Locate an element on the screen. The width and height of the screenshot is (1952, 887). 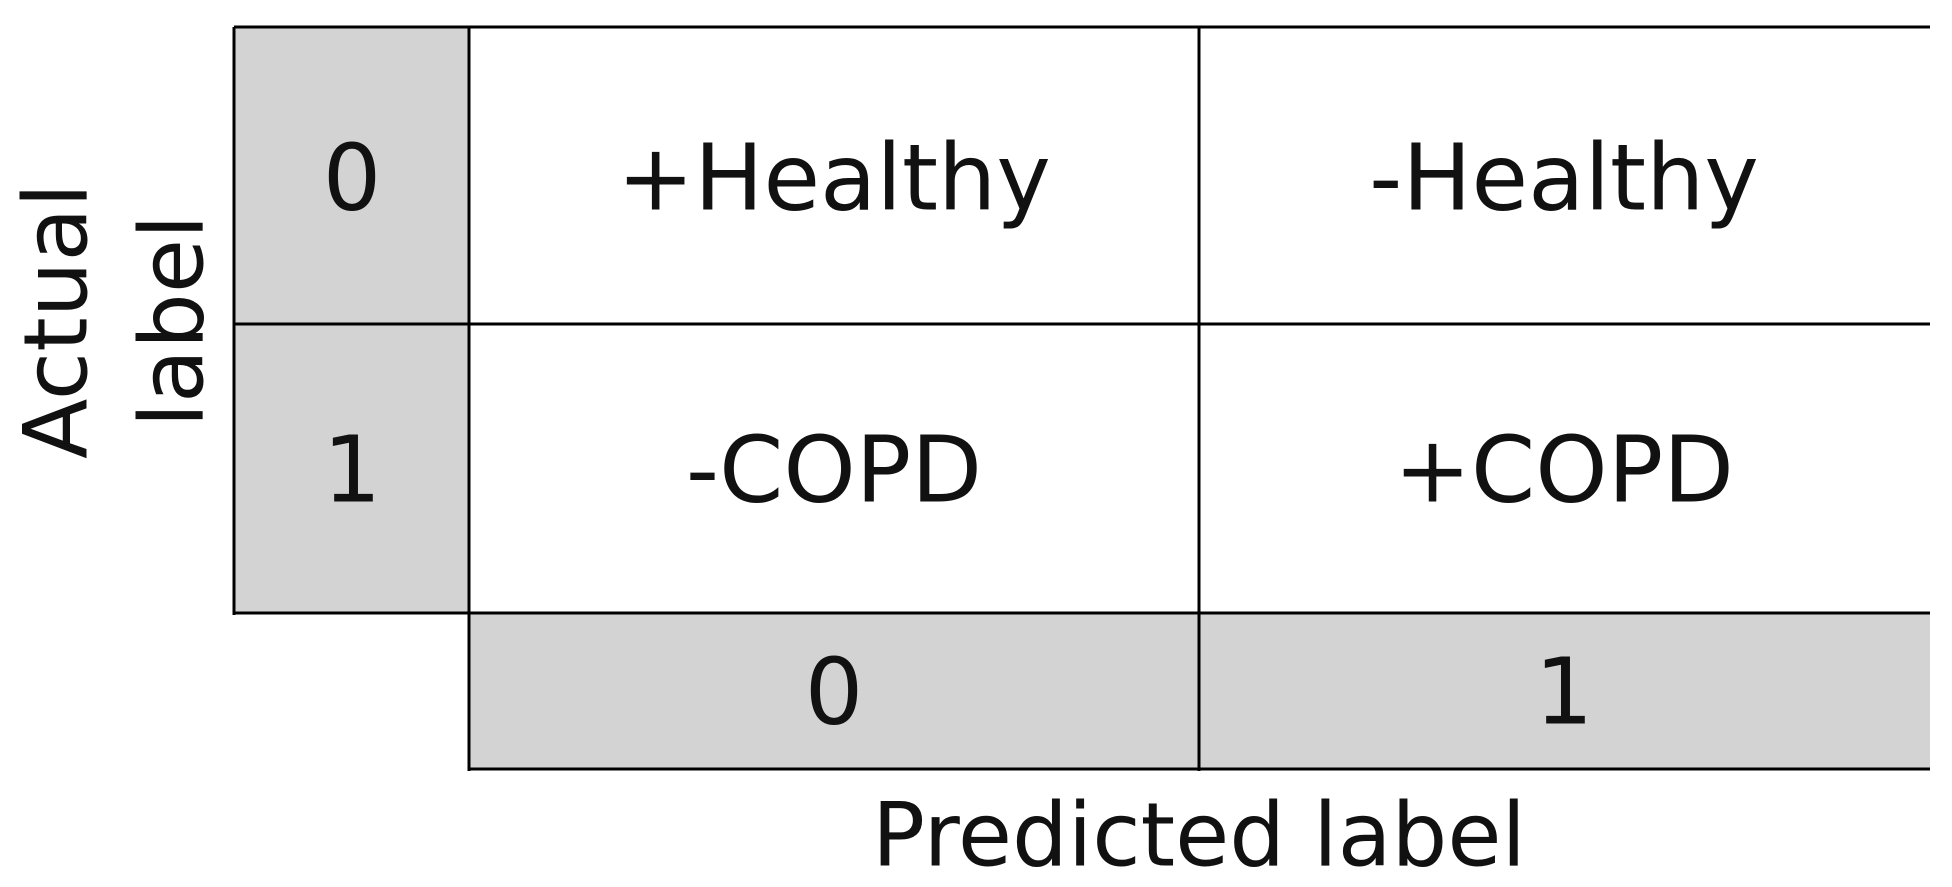
x-axis-label: Predicted label is located at coordinates (1199, 834).